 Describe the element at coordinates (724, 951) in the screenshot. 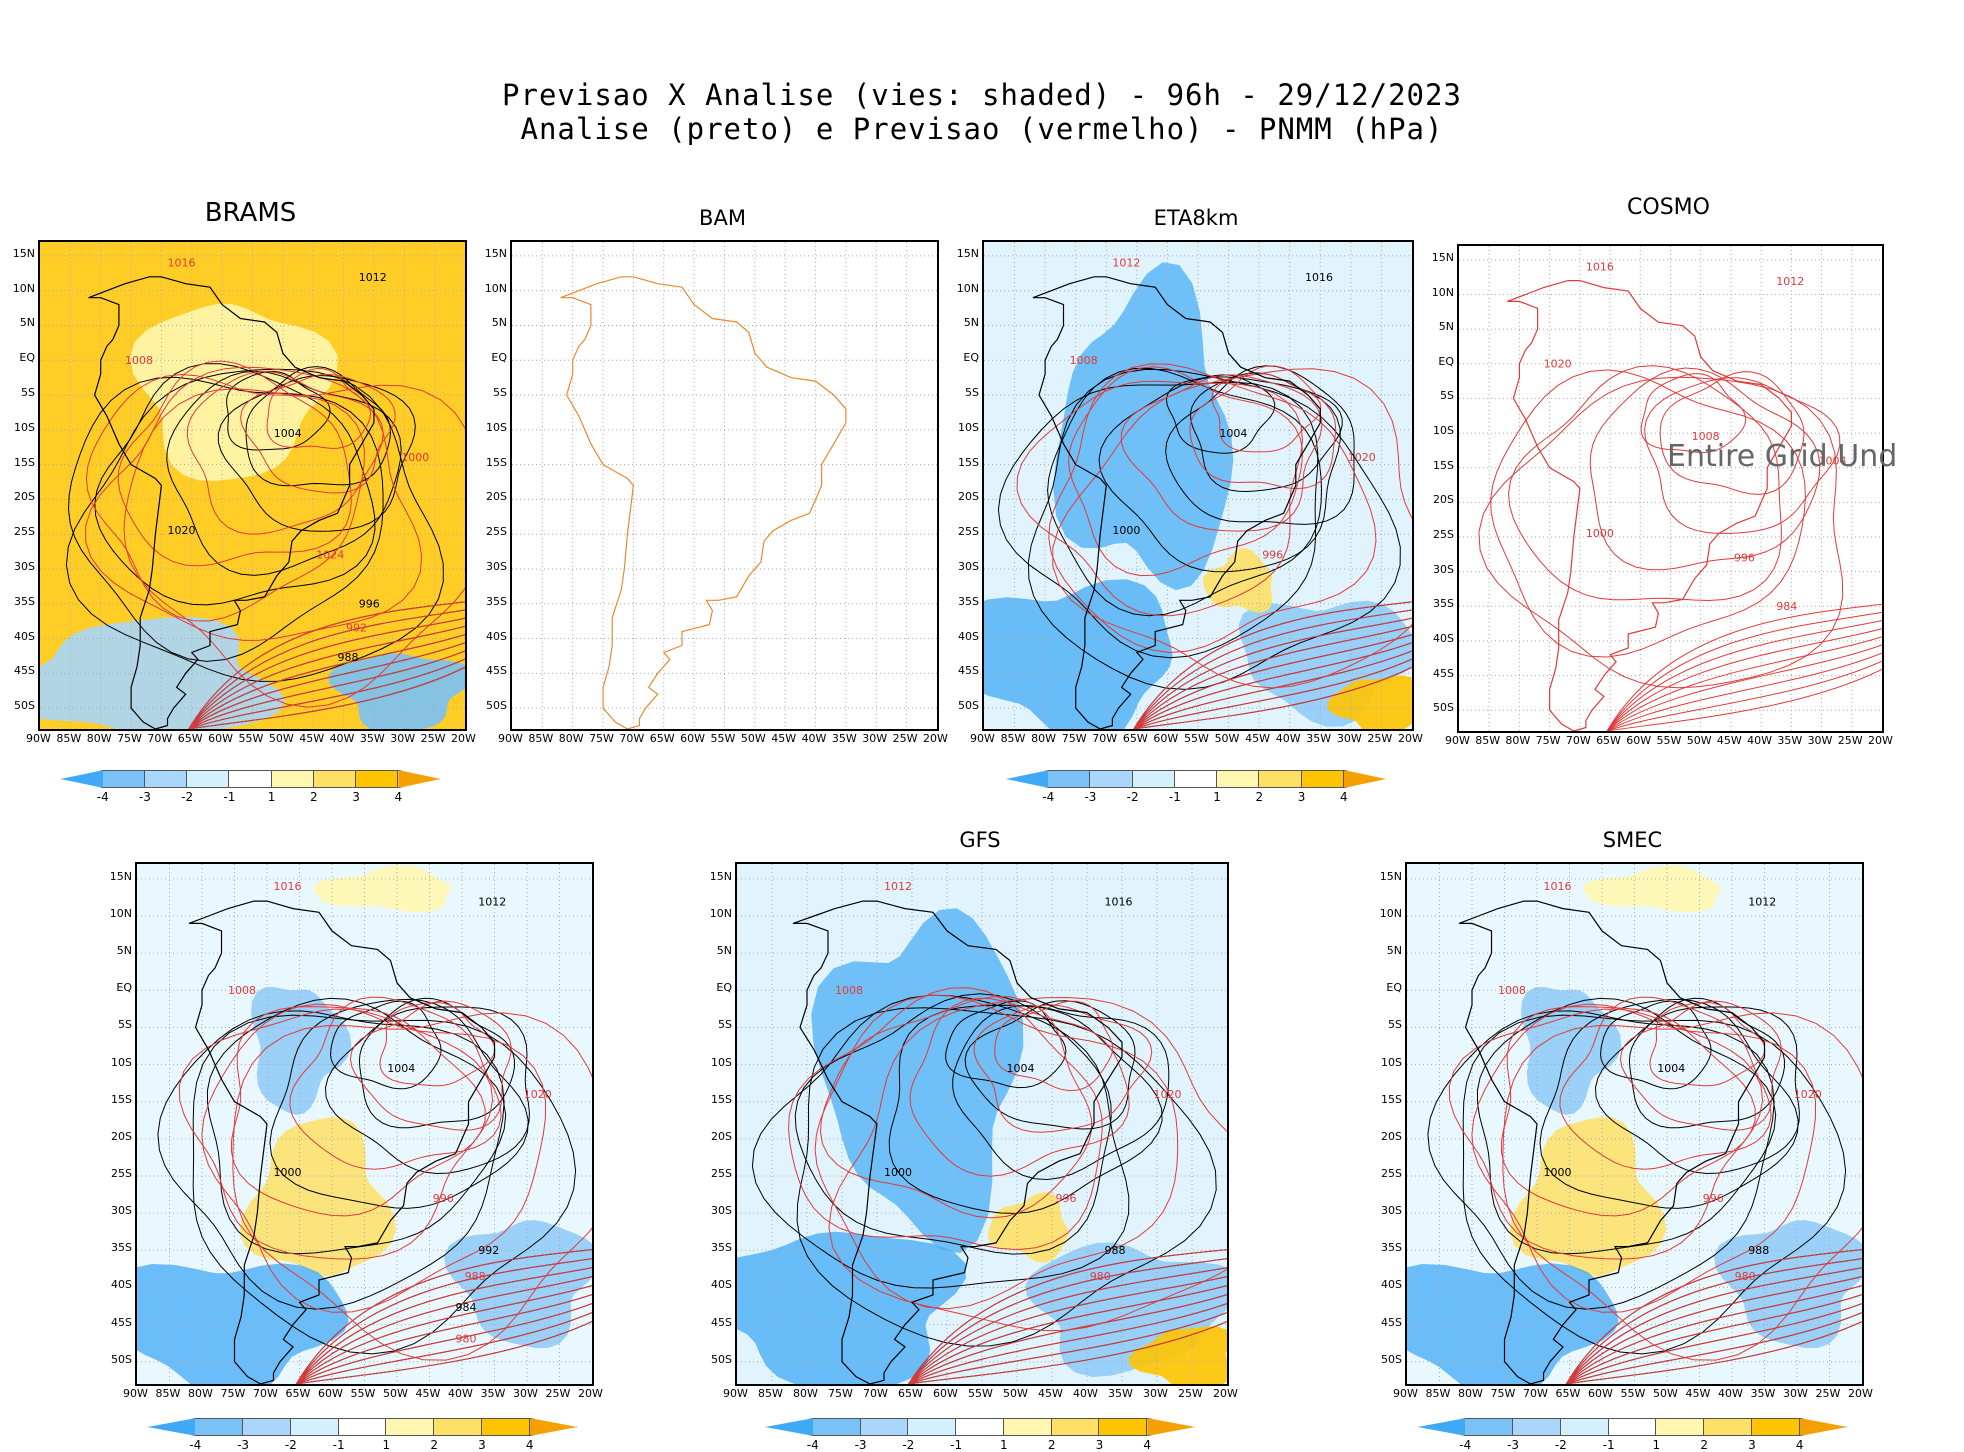

I see `lat-tick-label: 5N` at that location.